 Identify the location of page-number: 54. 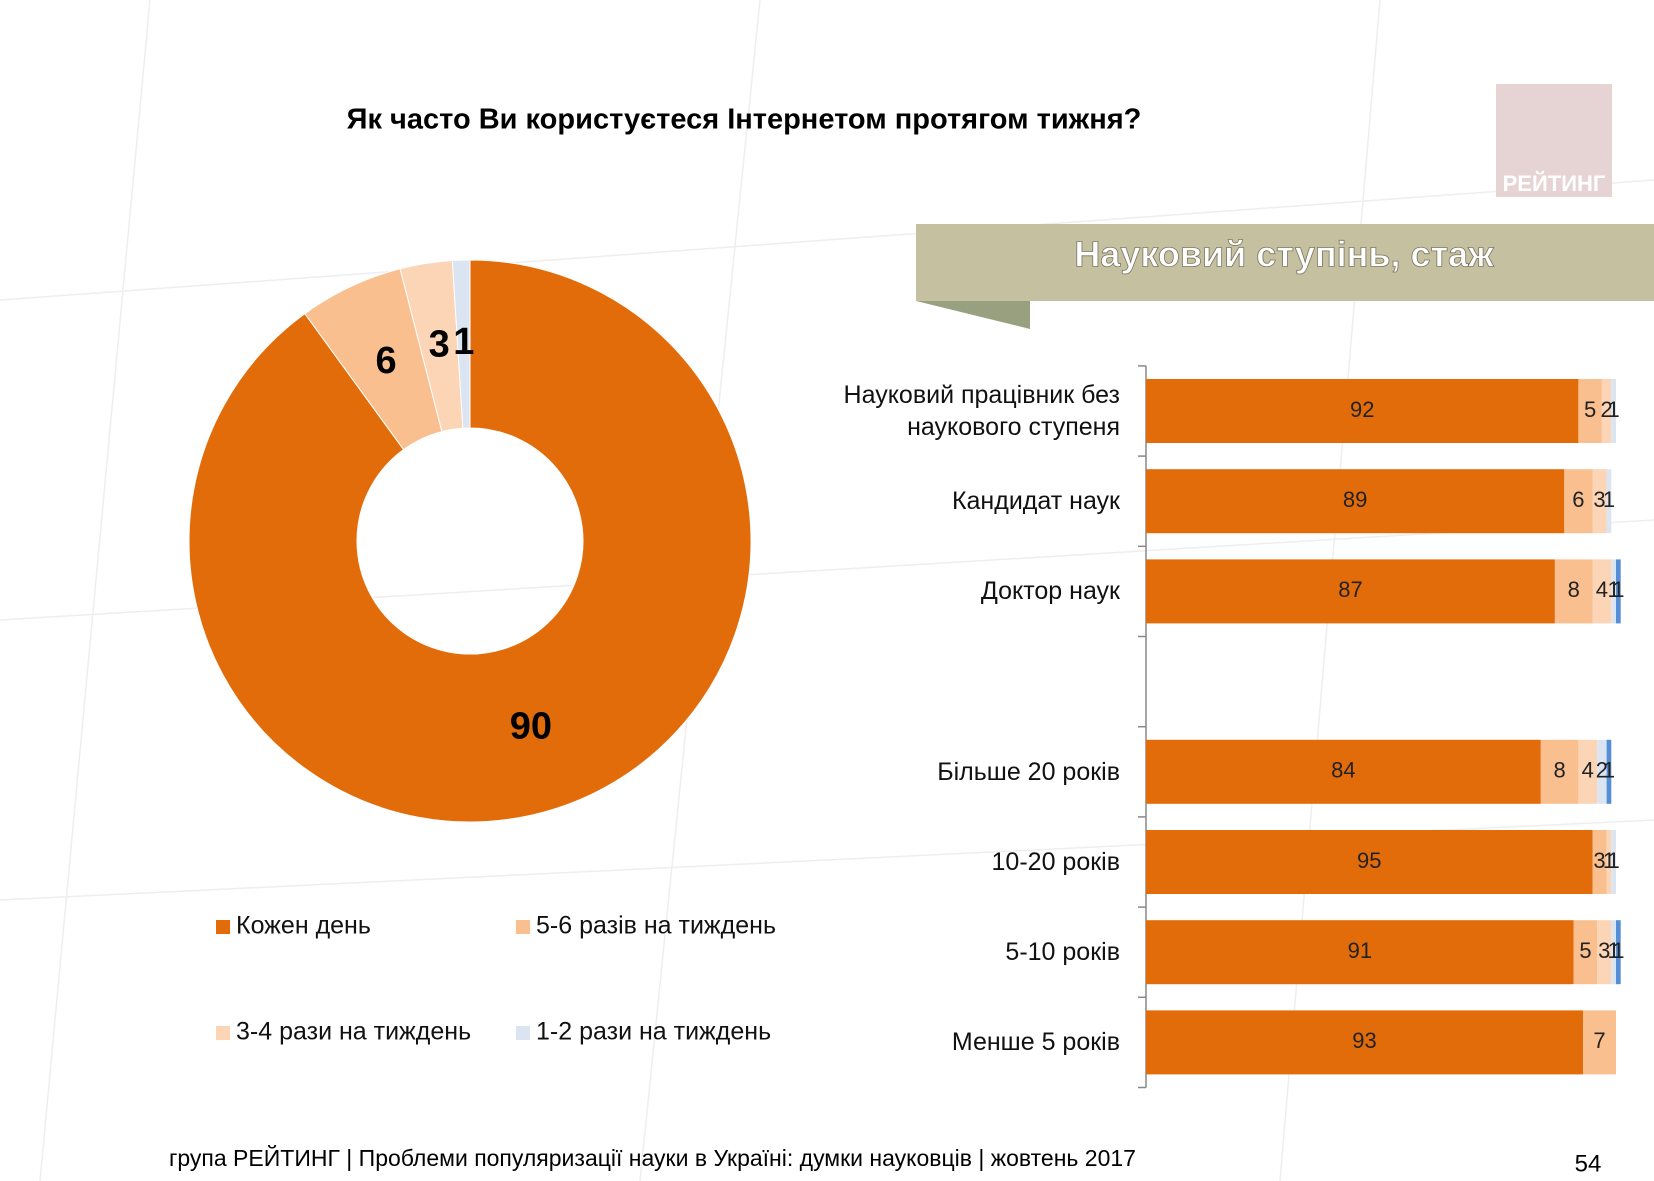
(1588, 1163).